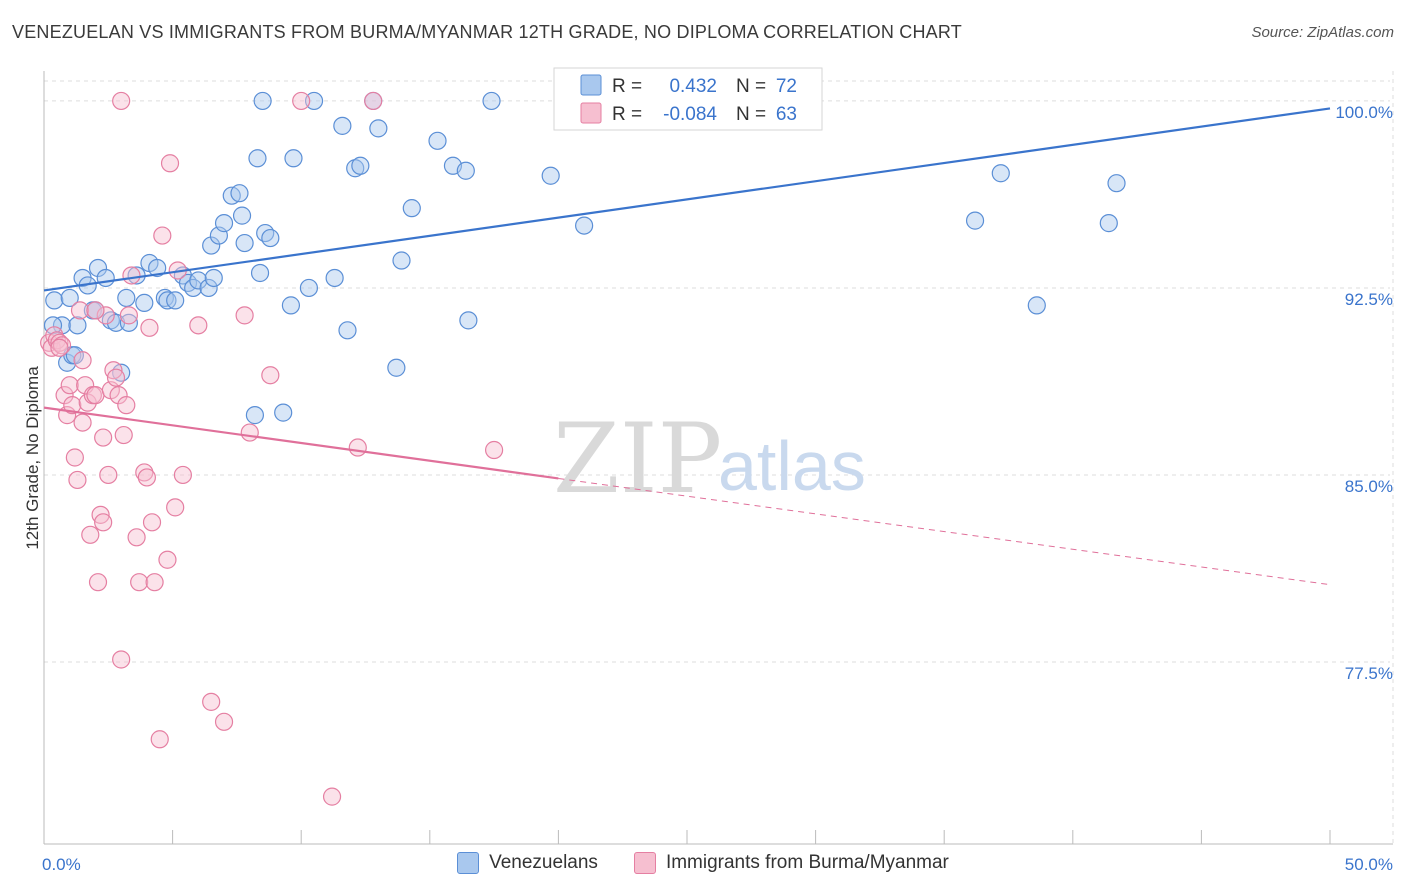 This screenshot has width=1406, height=892. Describe the element at coordinates (32, 458) in the screenshot. I see `y-axis-label: 12th Grade, No Diploma` at that location.